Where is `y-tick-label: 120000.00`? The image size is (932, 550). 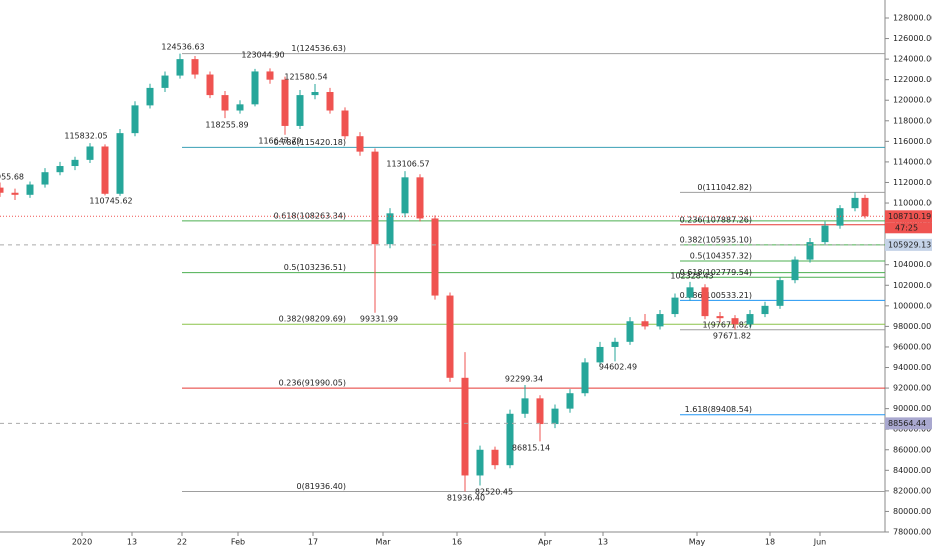
y-tick-label: 120000.00 is located at coordinates (912, 100).